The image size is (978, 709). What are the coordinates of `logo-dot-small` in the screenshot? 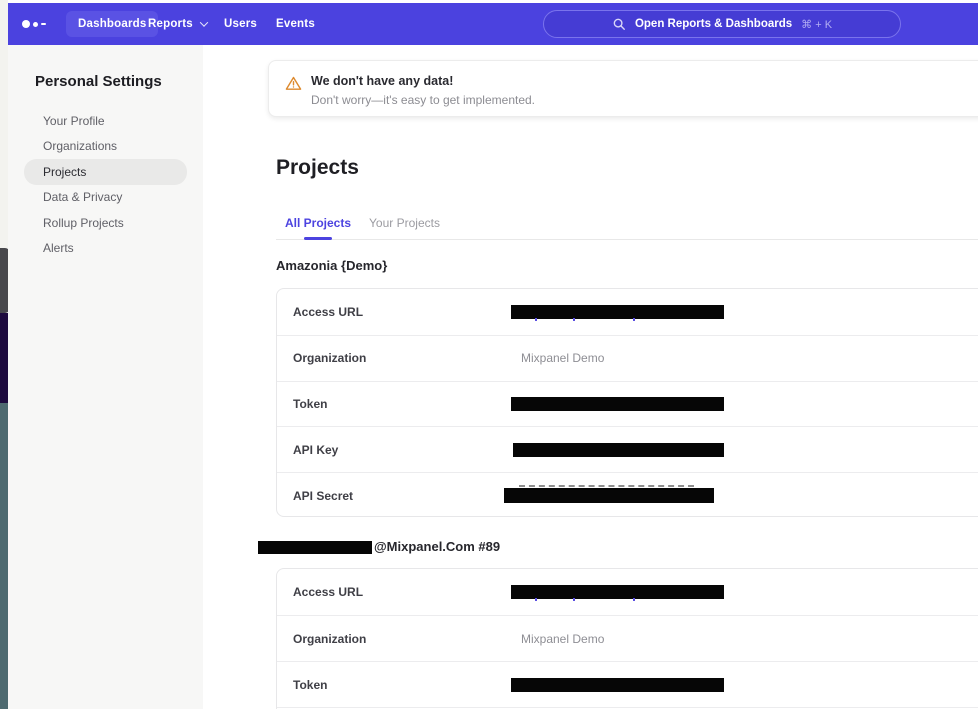 It's located at (43, 24).